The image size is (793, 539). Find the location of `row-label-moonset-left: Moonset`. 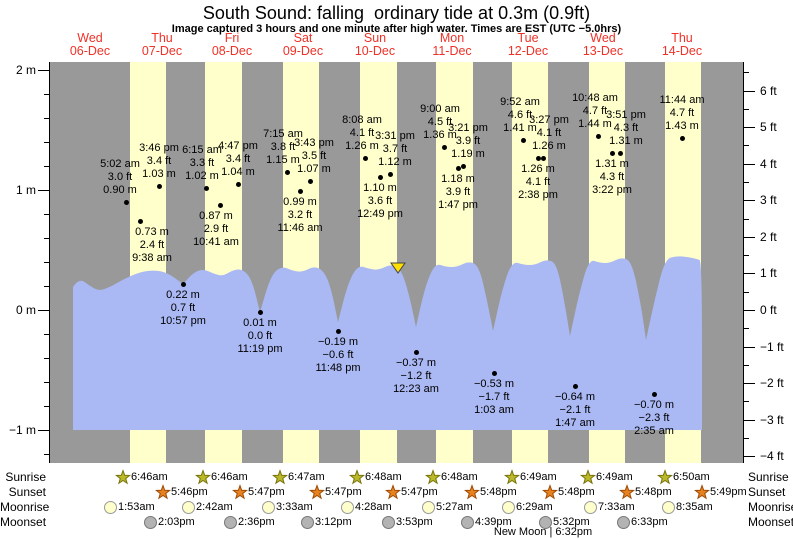

row-label-moonset-left: Moonset is located at coordinates (23, 522).